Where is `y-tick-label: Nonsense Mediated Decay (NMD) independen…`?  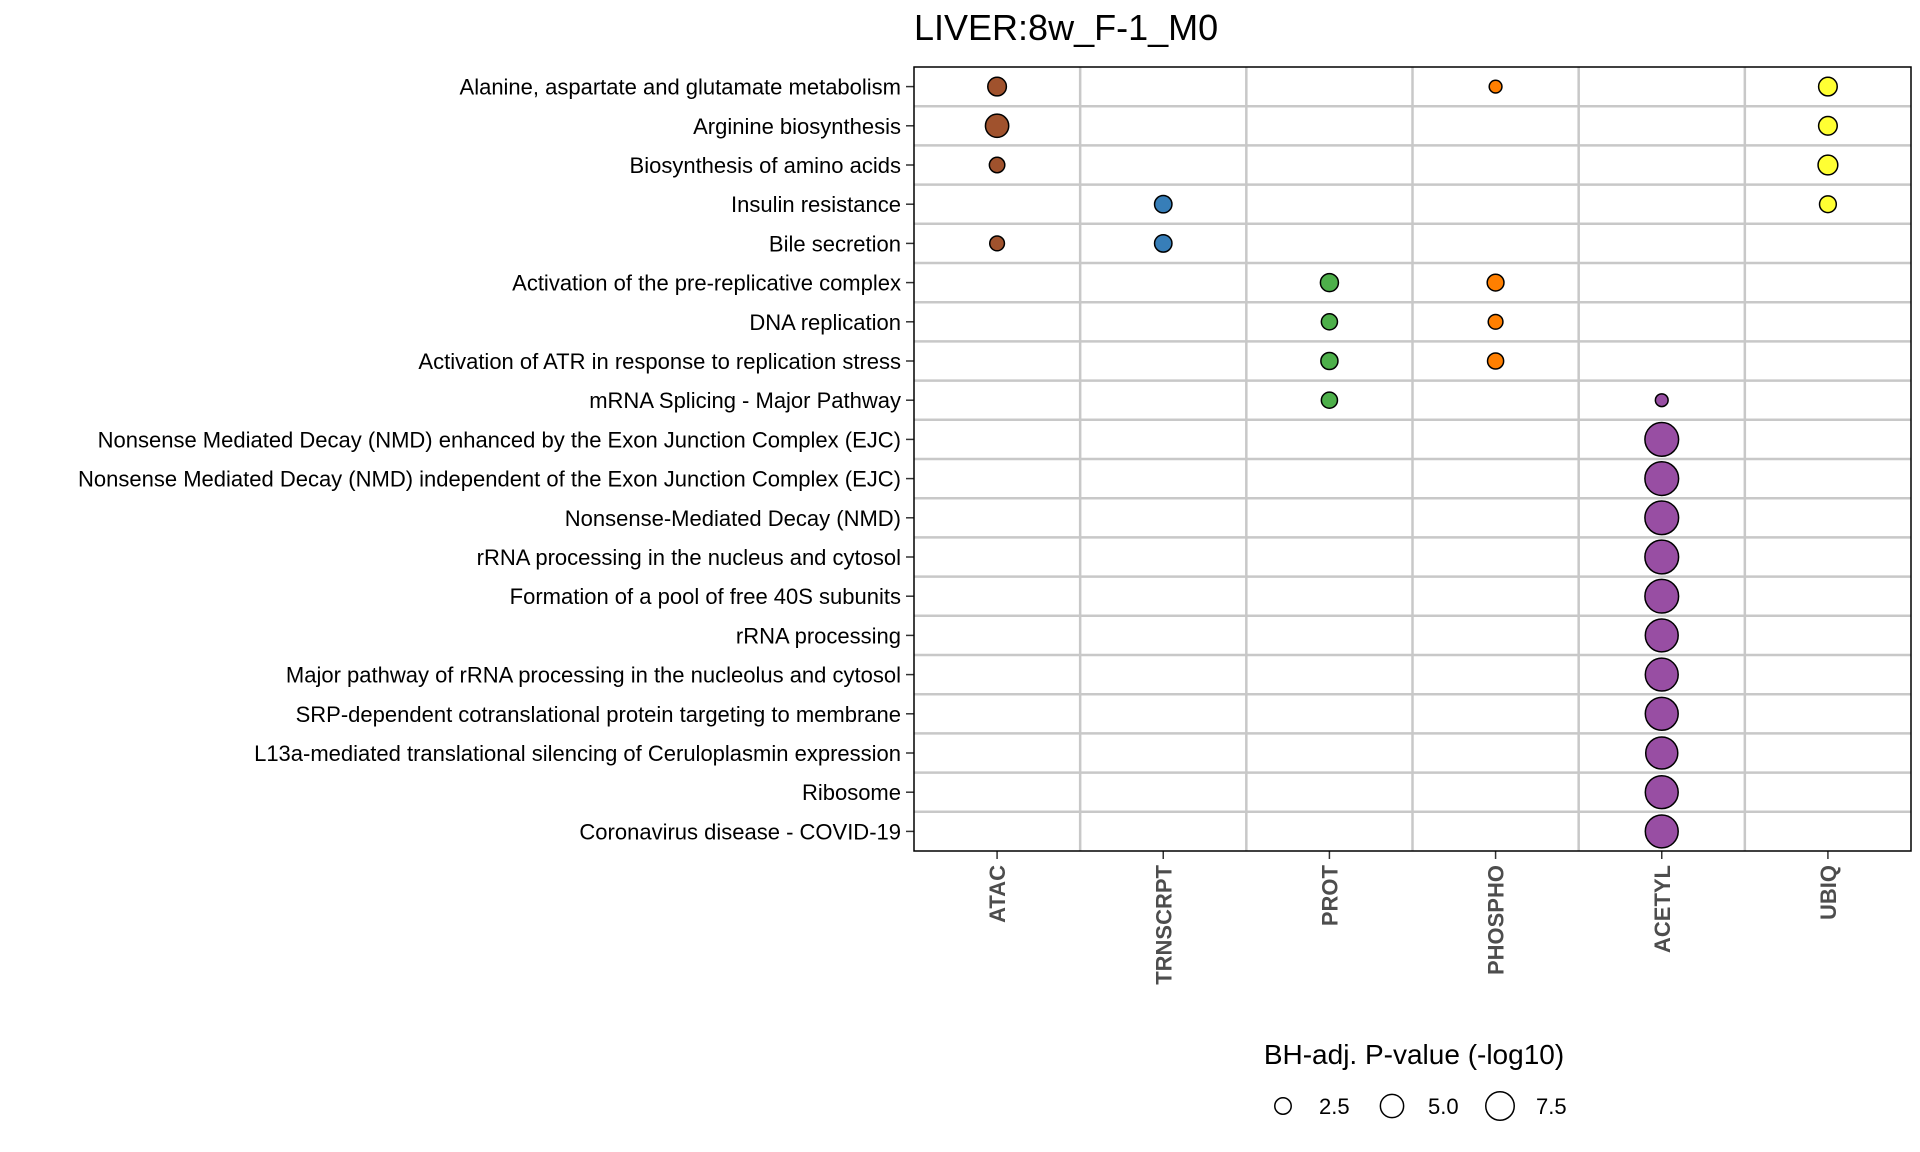
y-tick-label: Nonsense Mediated Decay (NMD) independen… is located at coordinates (489, 479).